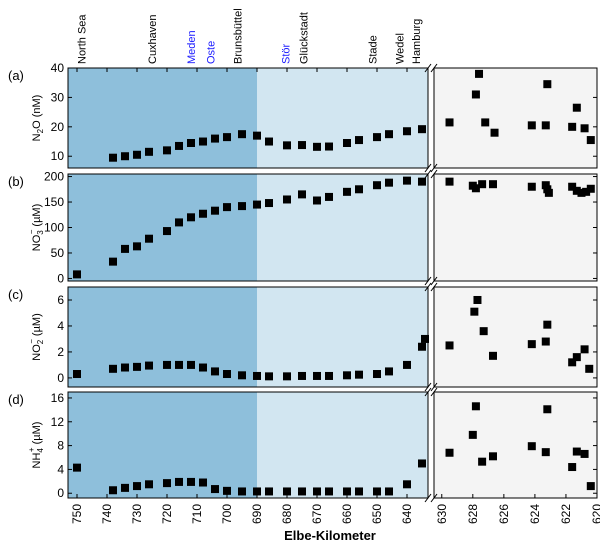  Describe the element at coordinates (257, 514) in the screenshot. I see `x-tick-label: 690` at that location.